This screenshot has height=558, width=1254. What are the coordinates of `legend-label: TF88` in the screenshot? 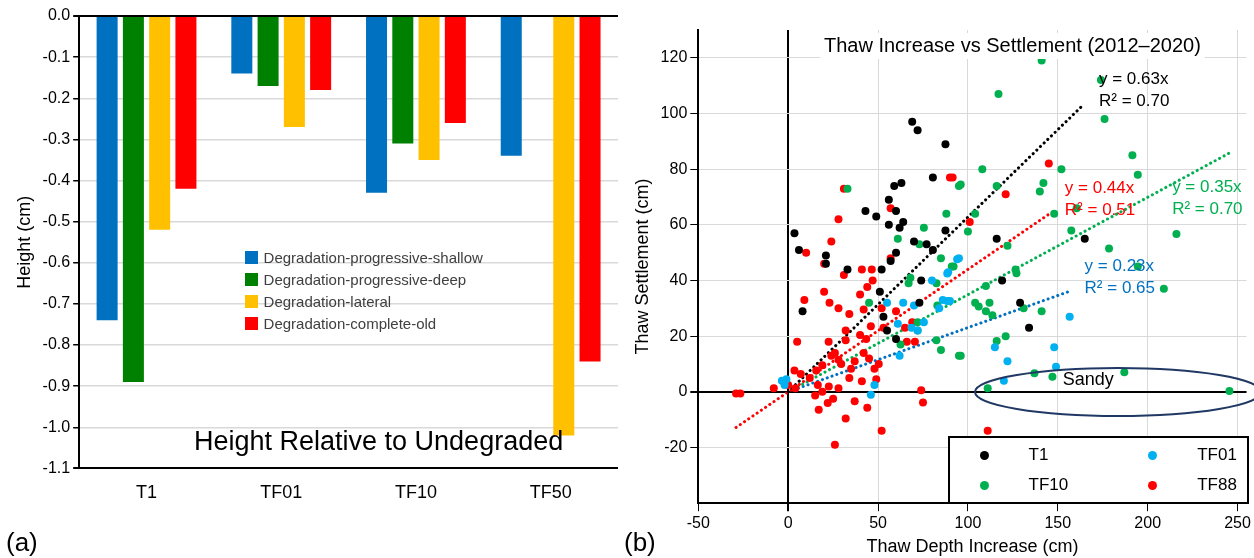 It's located at (1217, 485).